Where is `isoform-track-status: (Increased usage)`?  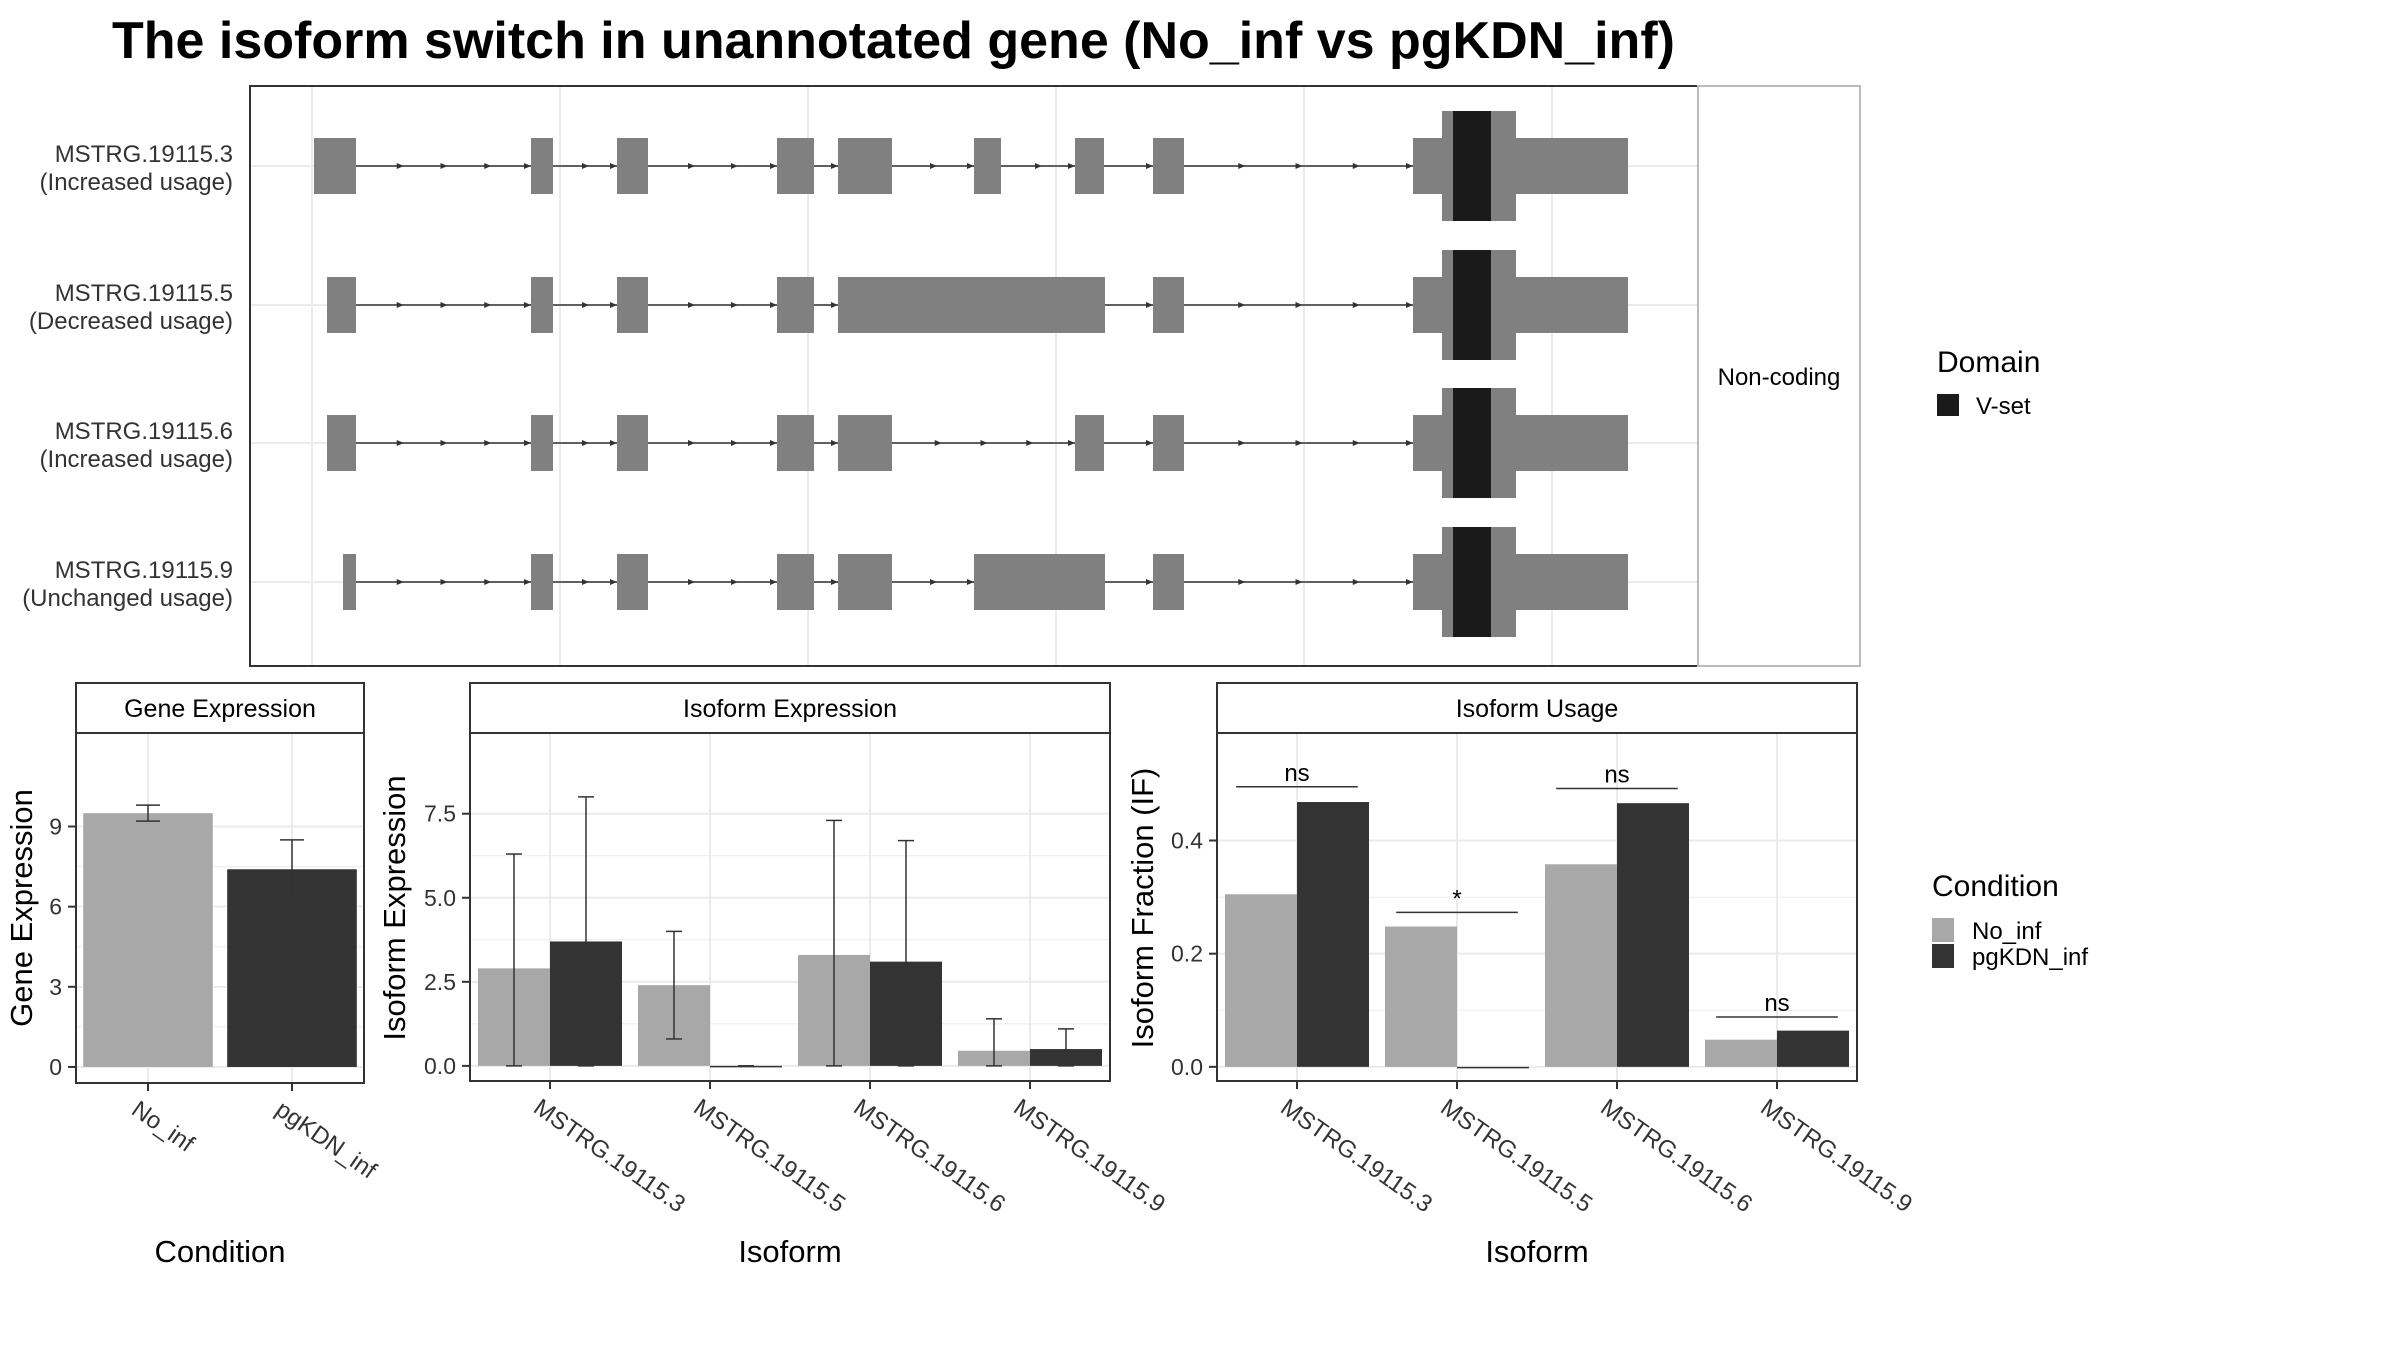 isoform-track-status: (Increased usage) is located at coordinates (136, 182).